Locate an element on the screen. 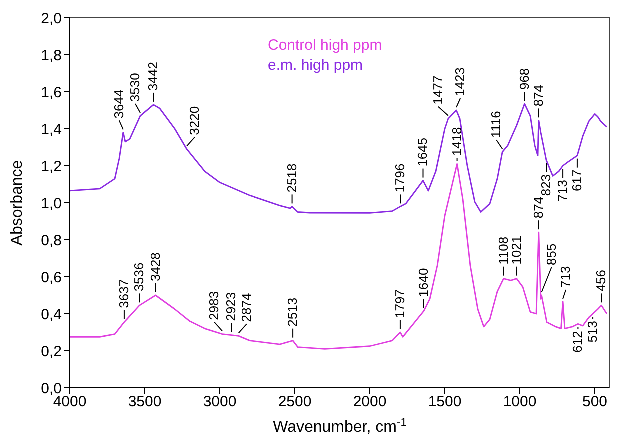 The width and height of the screenshot is (629, 446). annotation: 2513 is located at coordinates (292, 312).